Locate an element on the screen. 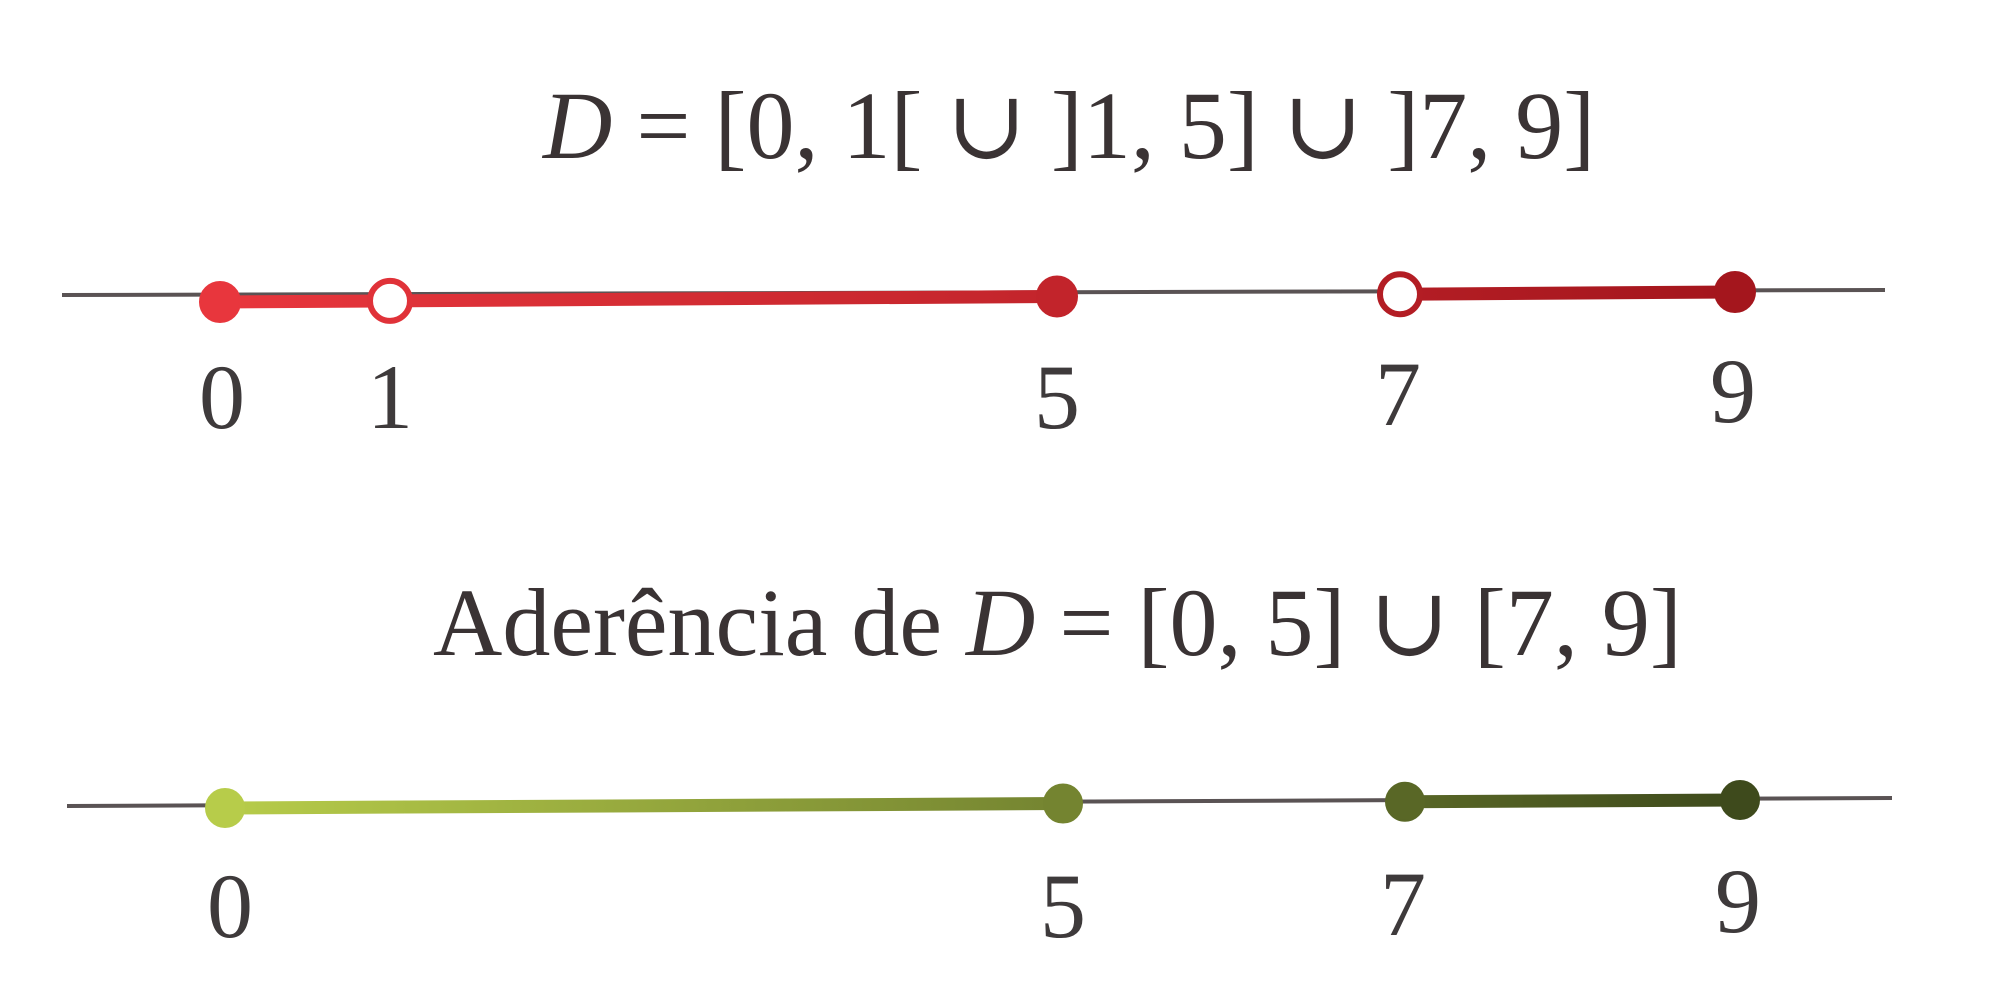 The height and width of the screenshot is (1007, 2001). points-aderencia is located at coordinates (982, 804).